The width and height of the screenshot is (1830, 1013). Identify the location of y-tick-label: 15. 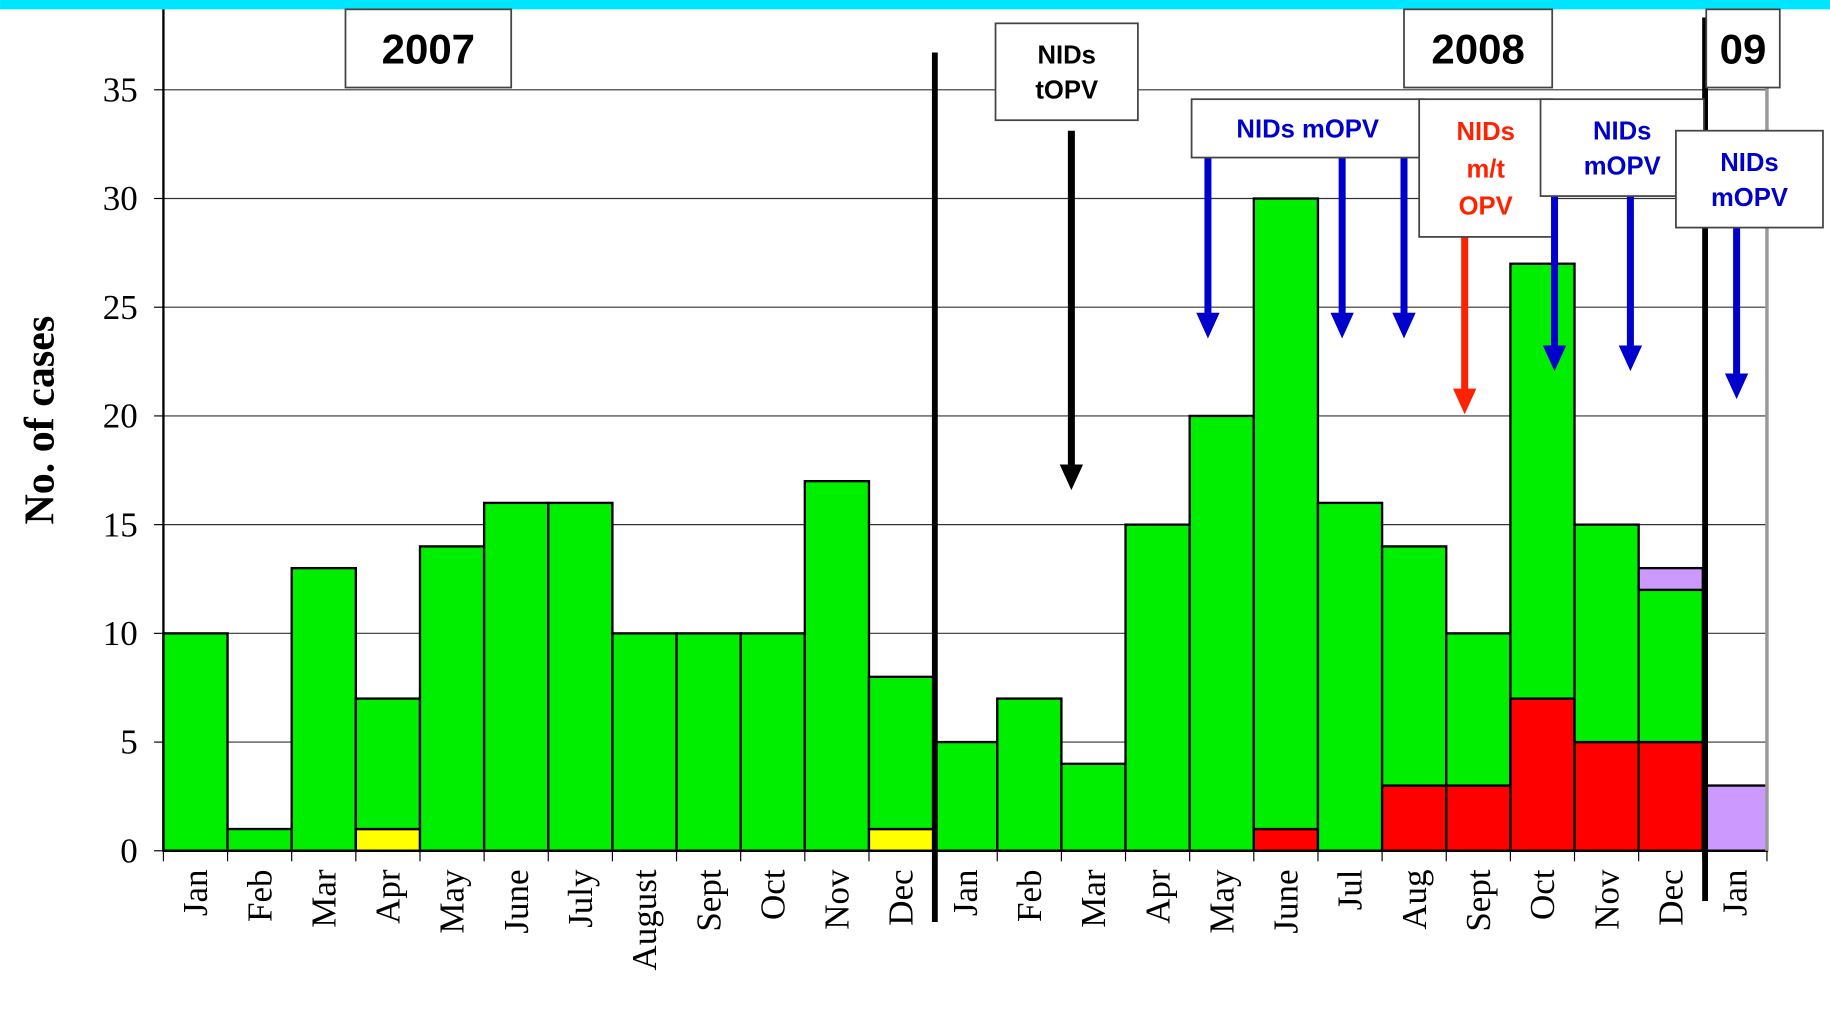
(120, 524).